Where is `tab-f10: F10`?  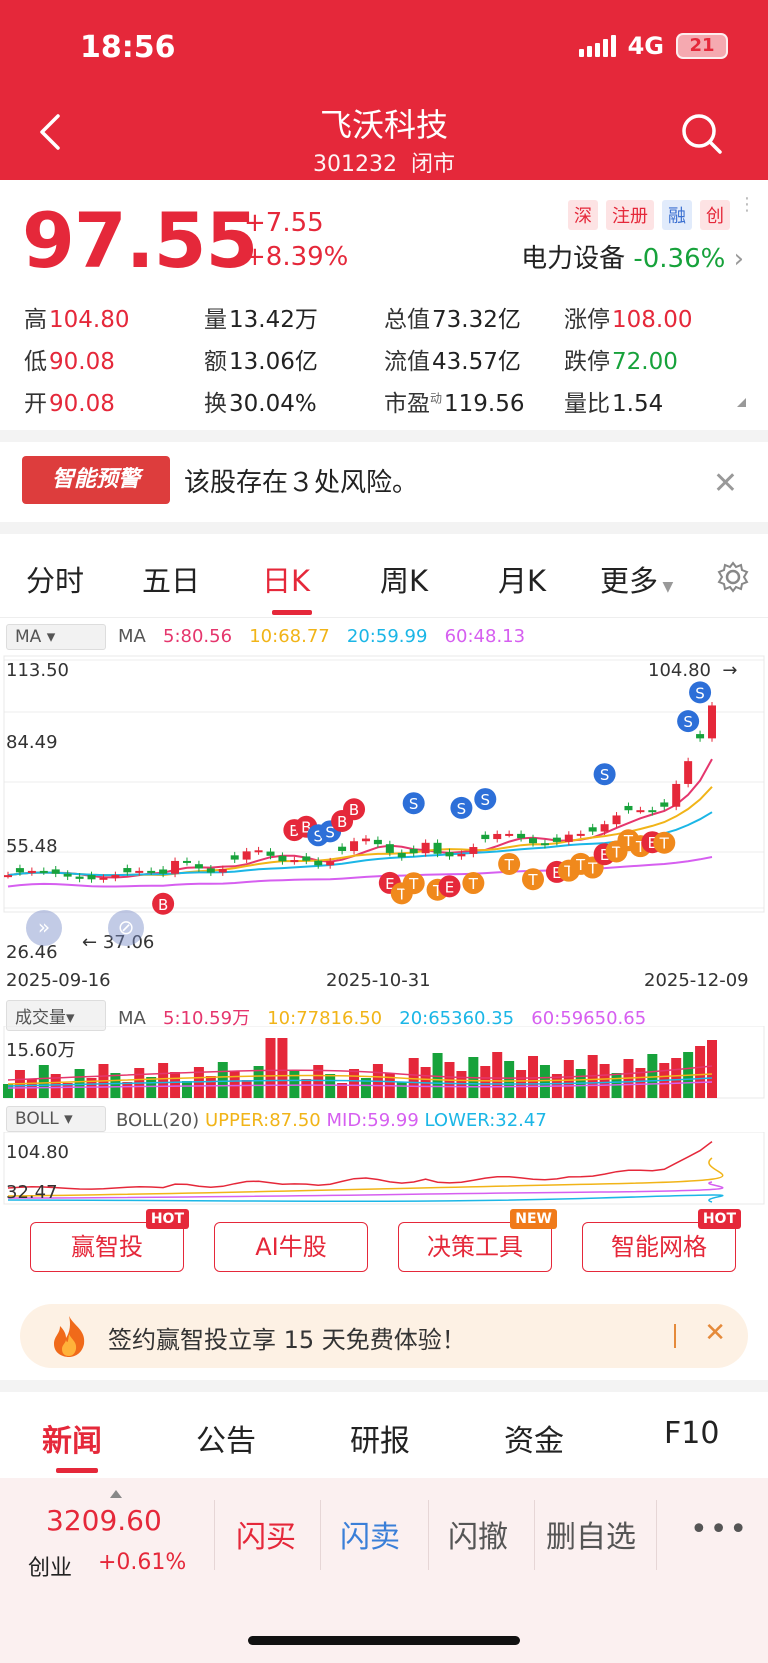 tab-f10: F10 is located at coordinates (692, 1433).